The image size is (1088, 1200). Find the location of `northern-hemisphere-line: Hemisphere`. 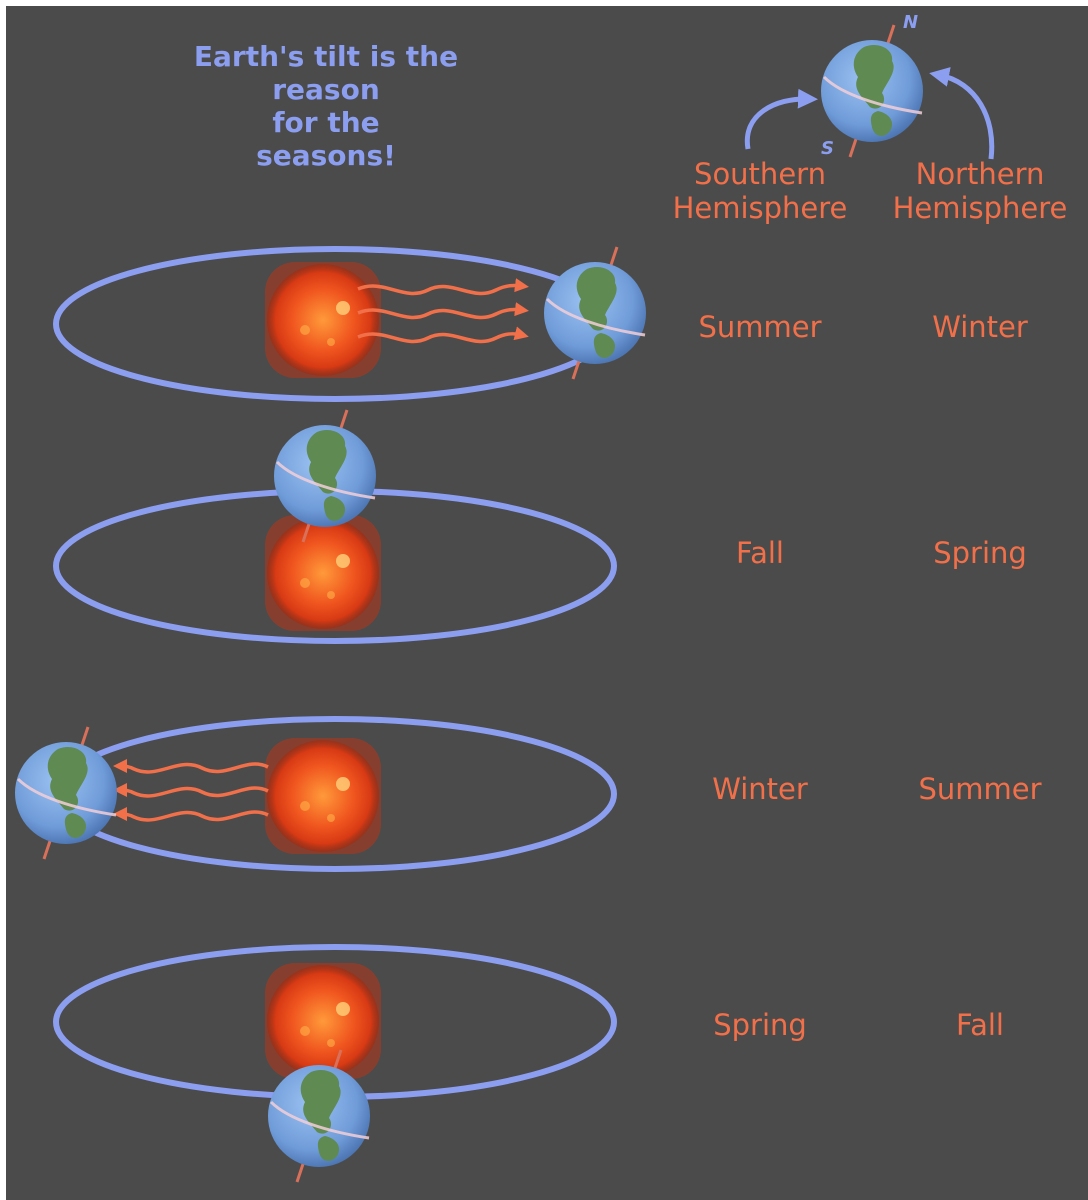

northern-hemisphere-line: Hemisphere is located at coordinates (980, 208).